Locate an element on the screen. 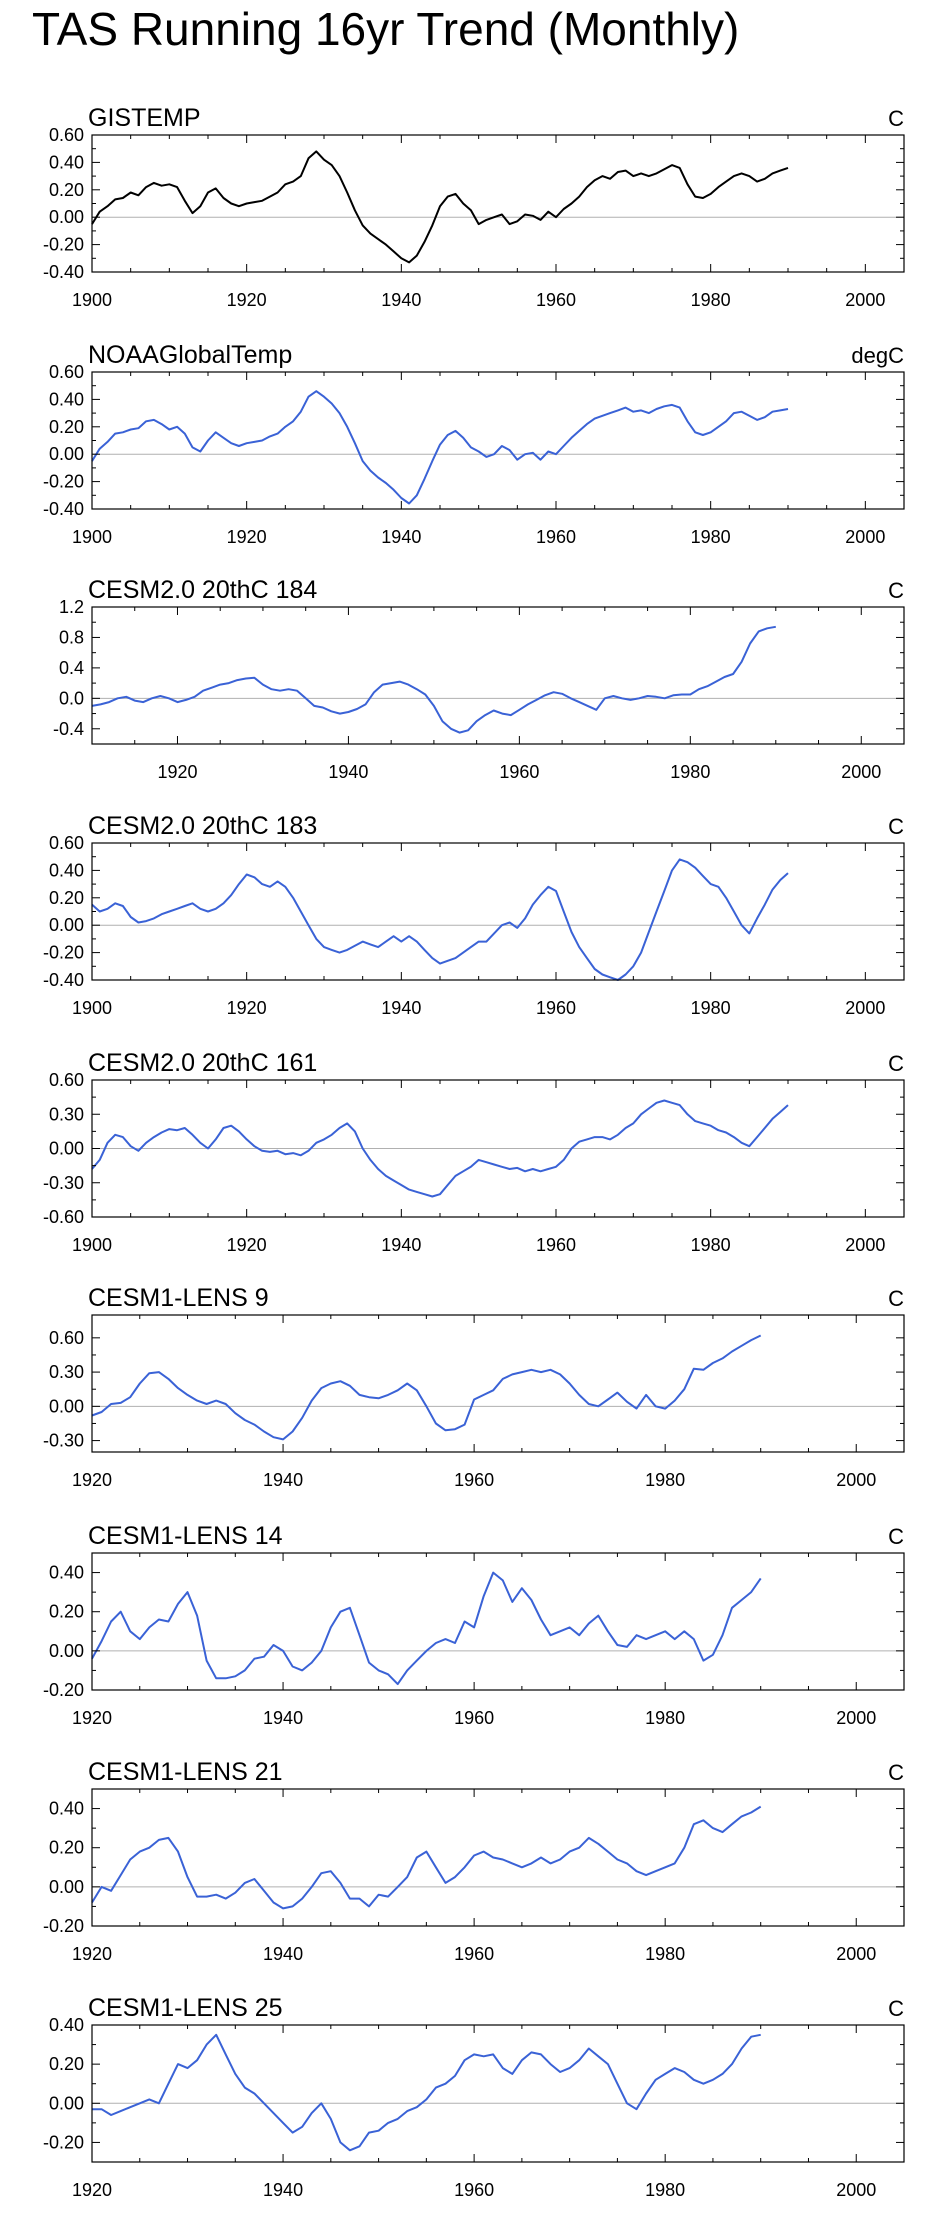  page-title: TAS Running 16yr Trend (Monthly) is located at coordinates (386, 29).